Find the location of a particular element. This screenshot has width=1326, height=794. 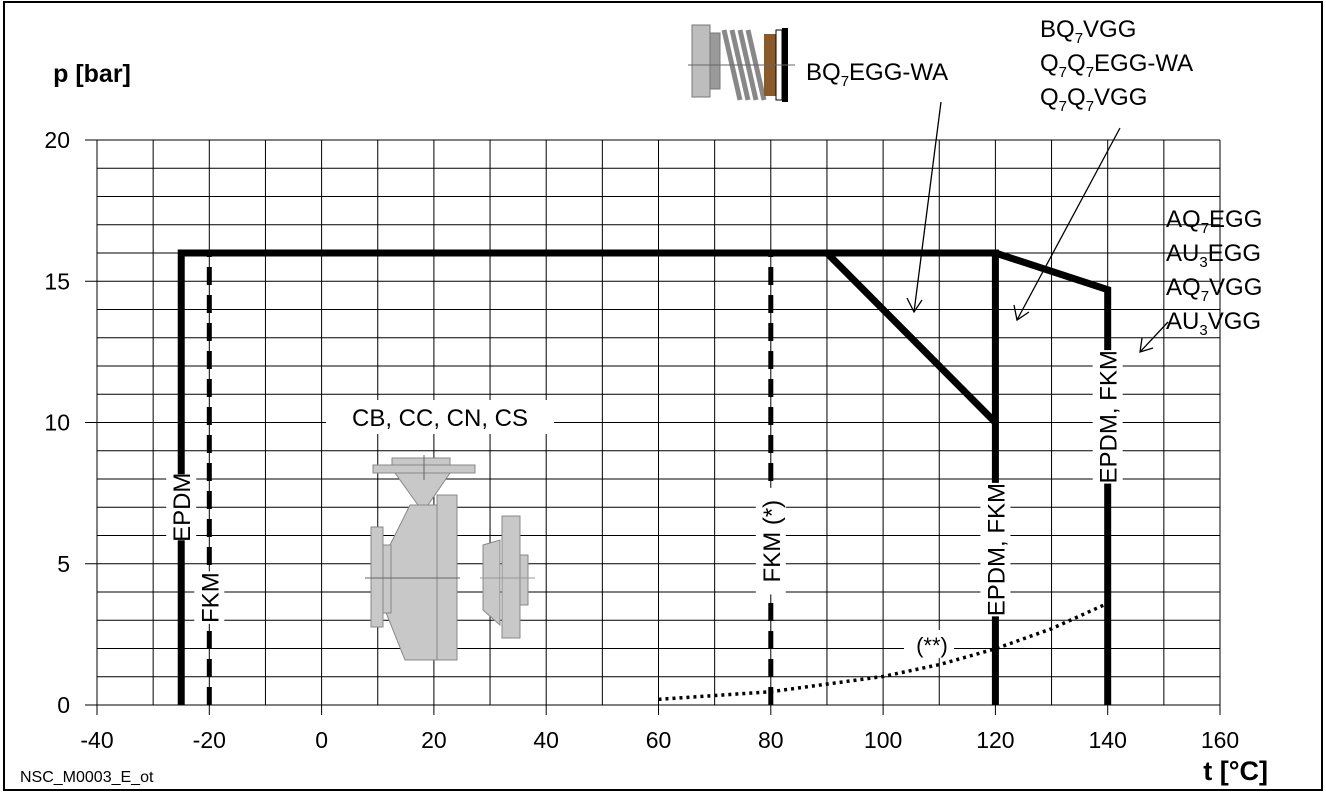

arrows is located at coordinates (1037, 227).